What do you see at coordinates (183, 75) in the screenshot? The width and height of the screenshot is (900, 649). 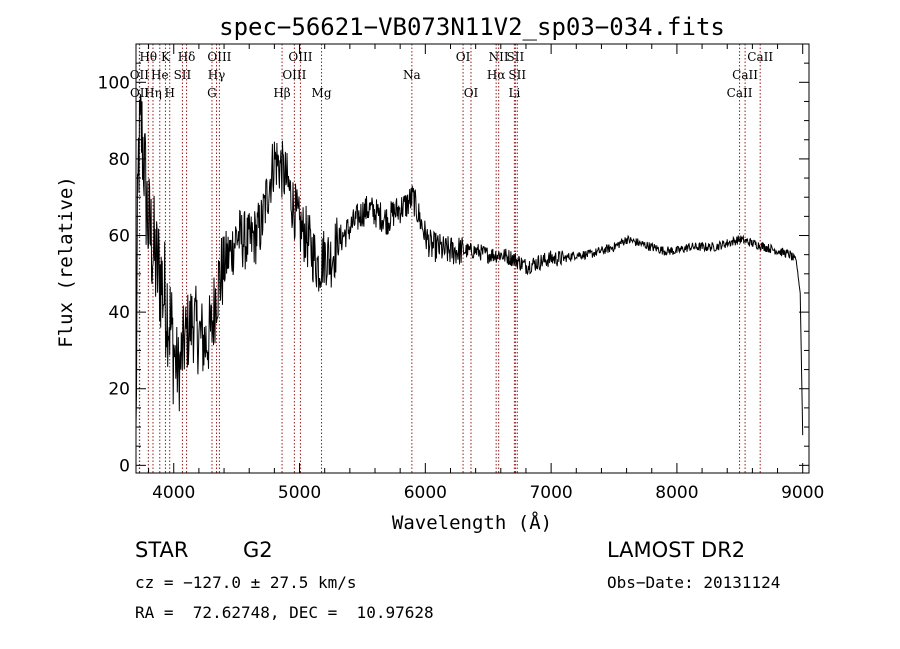 I see `line-label-8: SII` at bounding box center [183, 75].